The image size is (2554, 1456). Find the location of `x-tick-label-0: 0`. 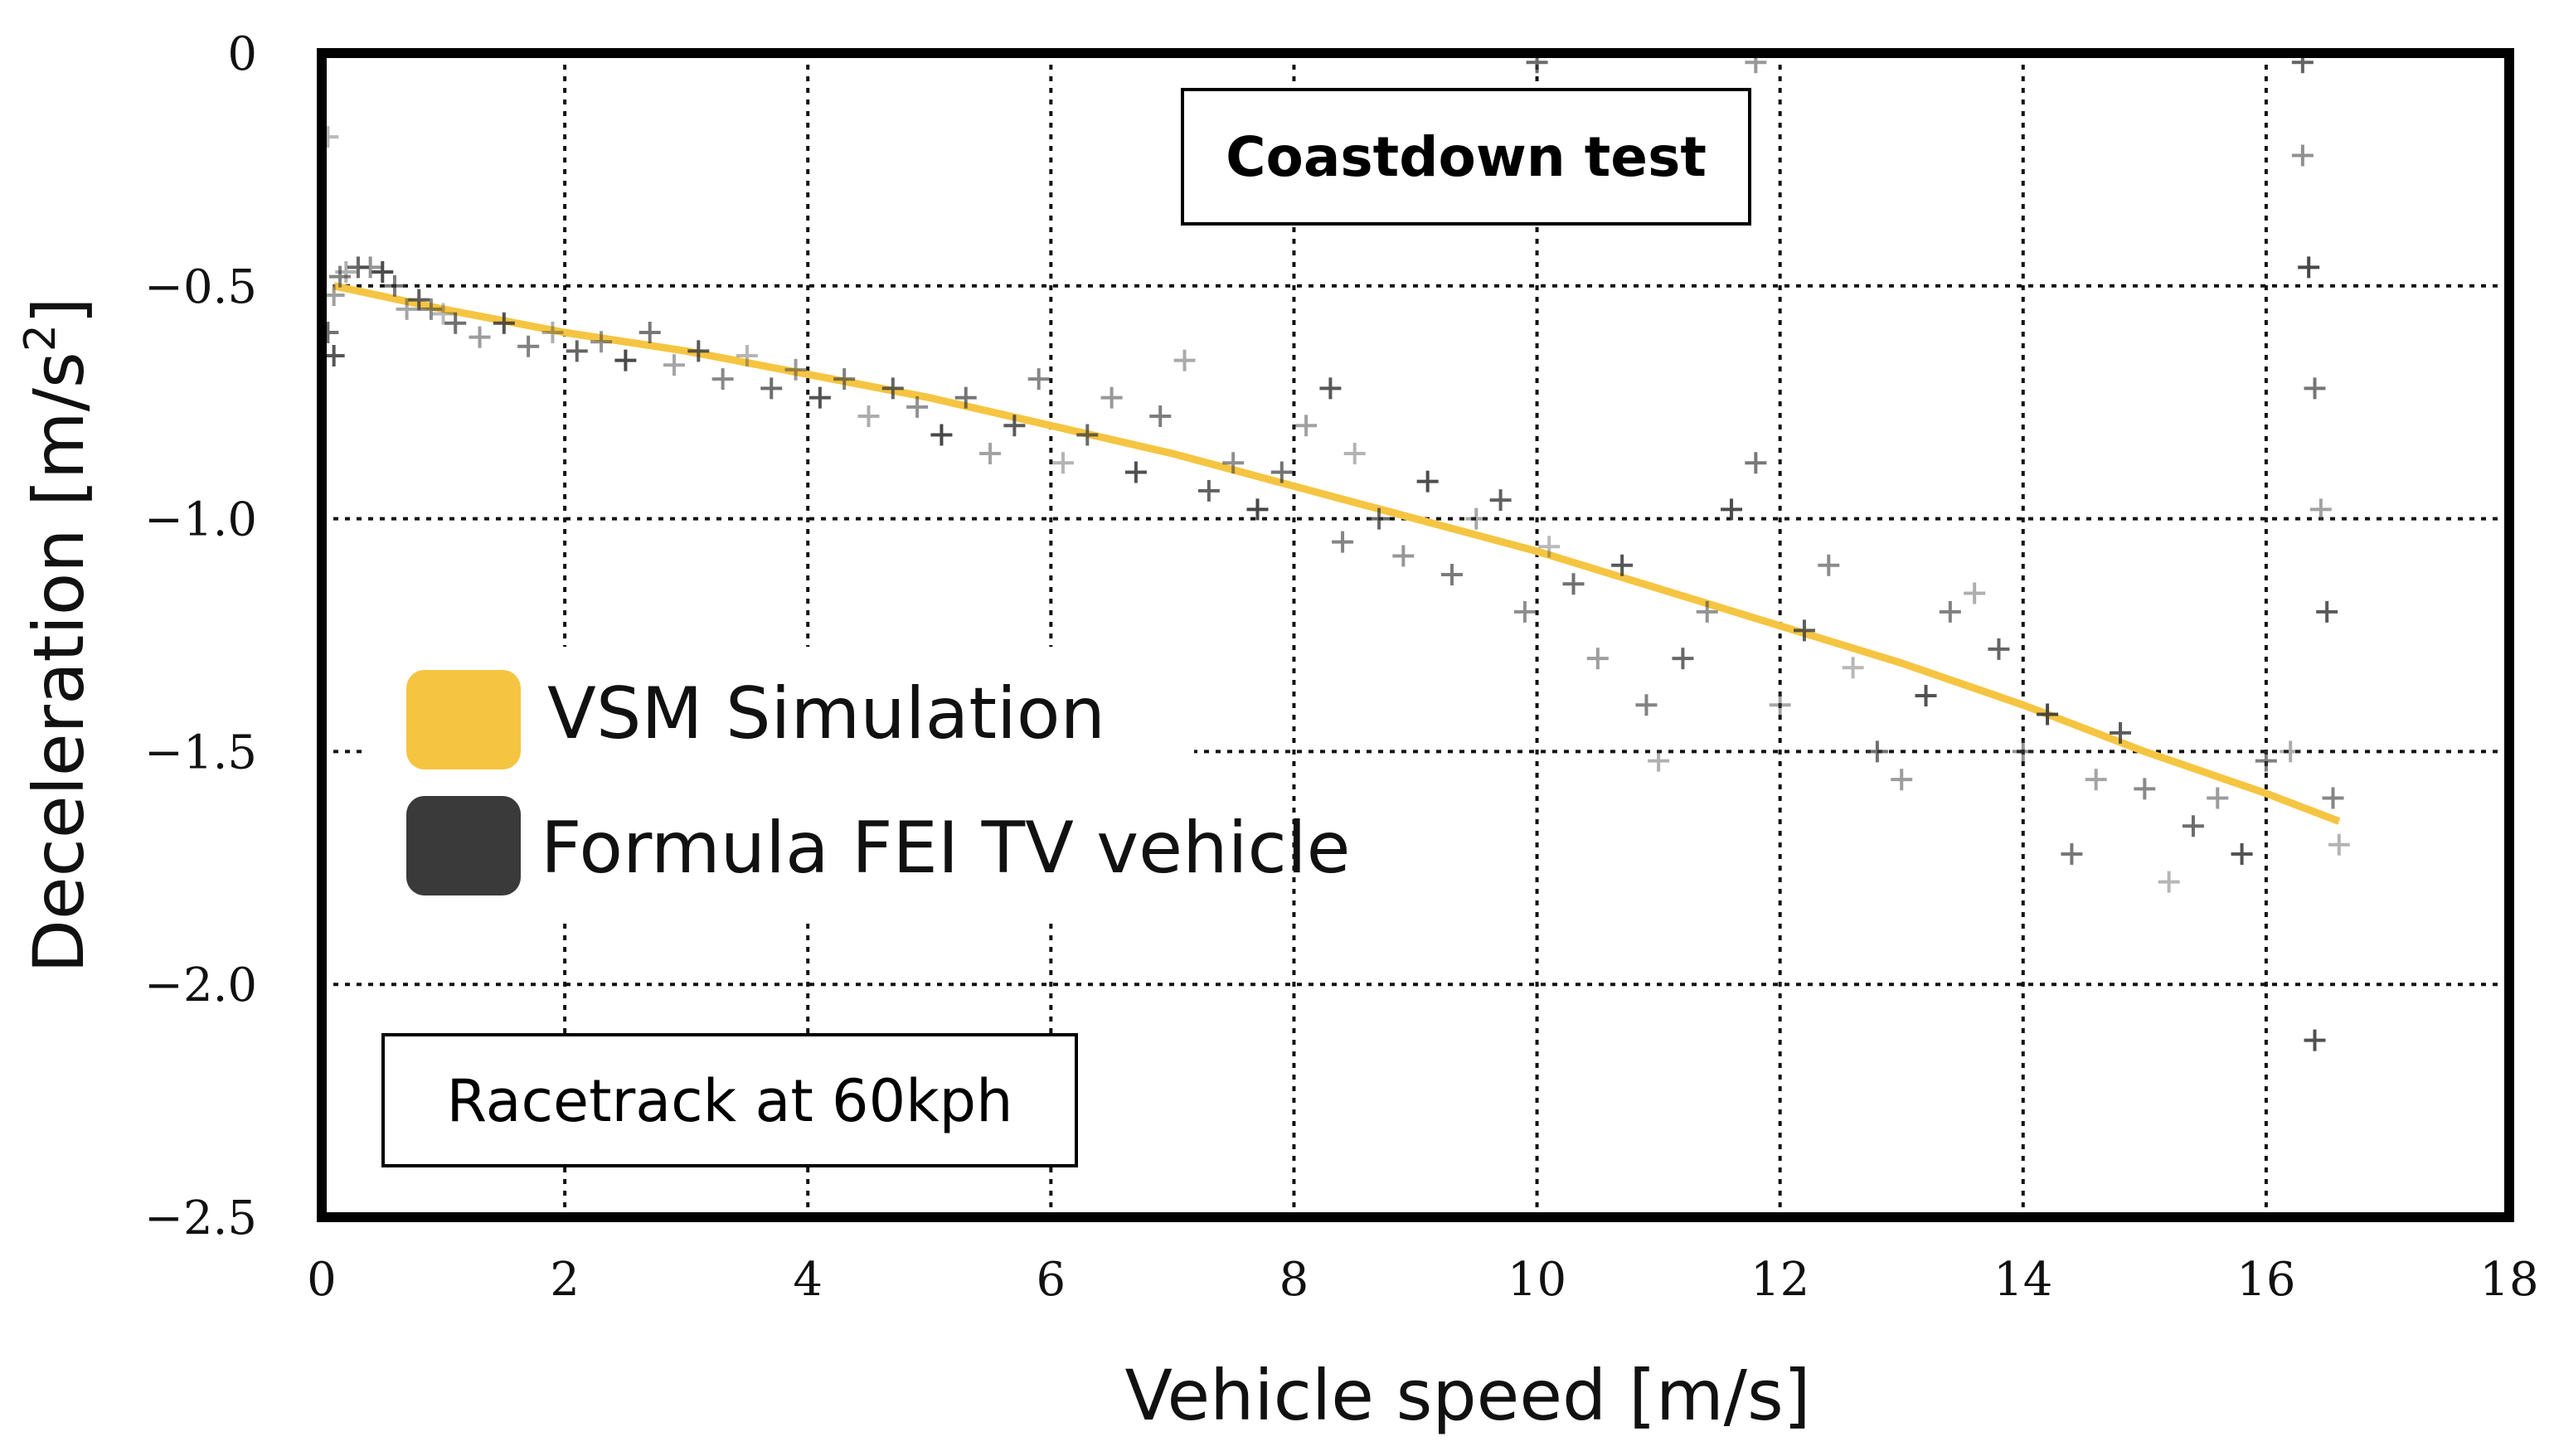

x-tick-label-0: 0 is located at coordinates (322, 1280).